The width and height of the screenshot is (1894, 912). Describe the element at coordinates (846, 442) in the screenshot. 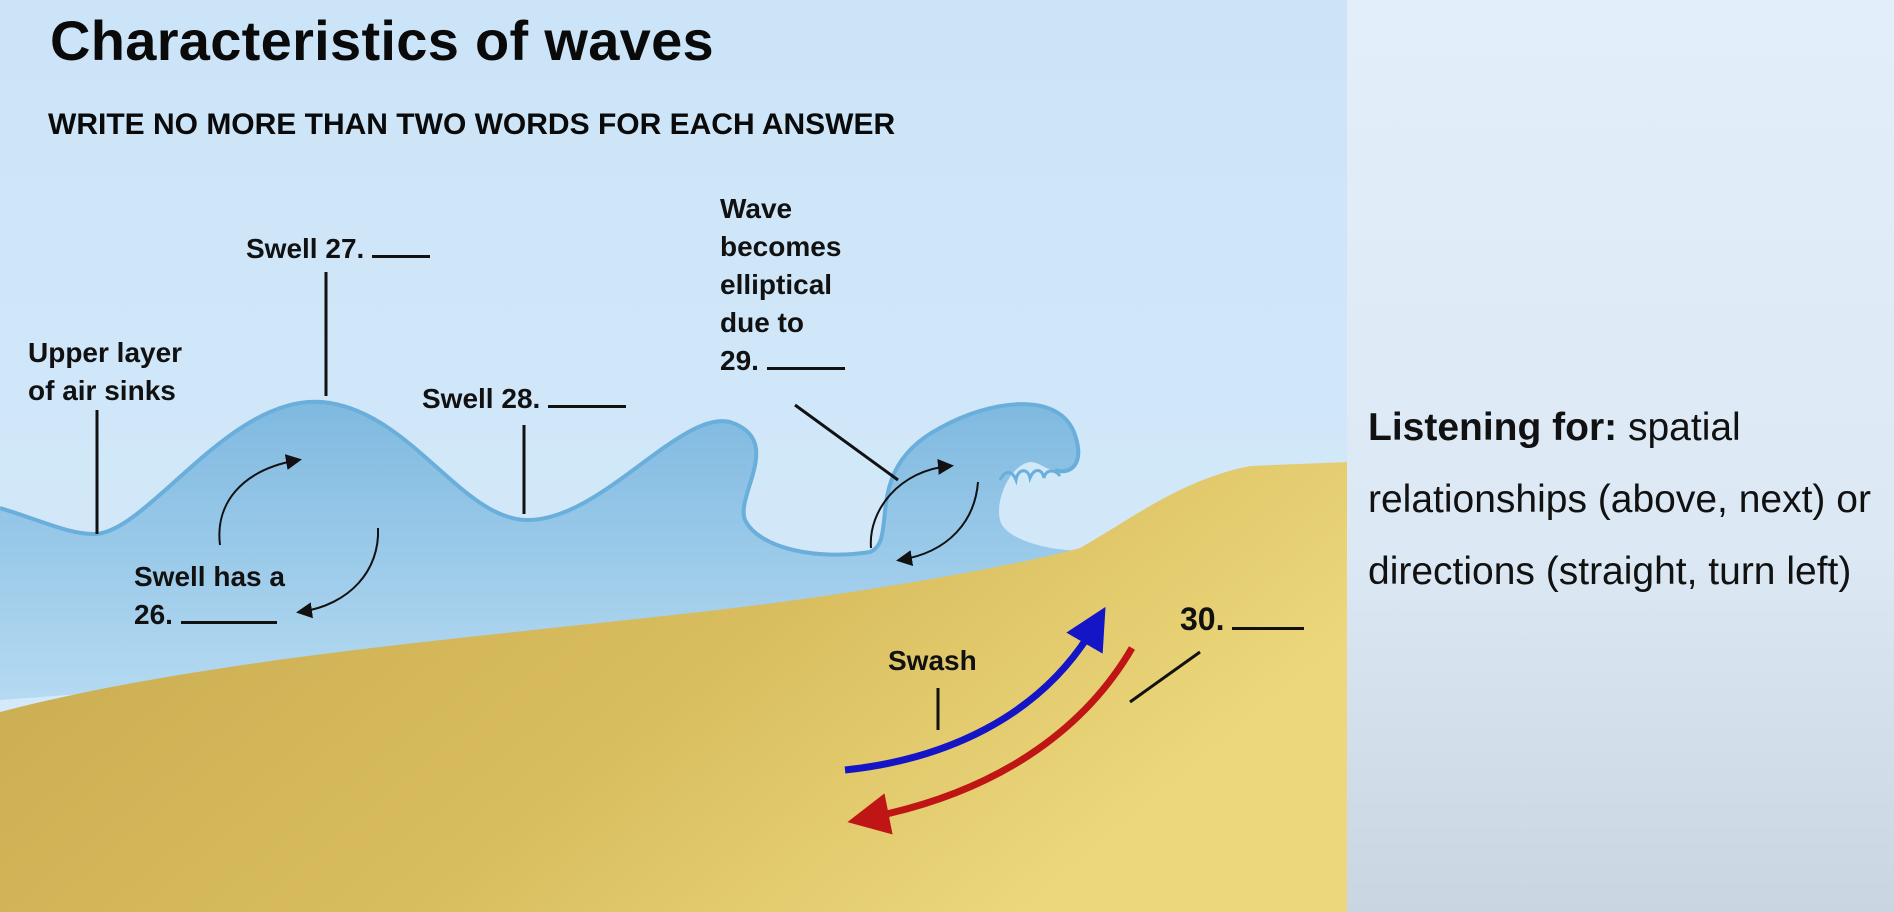

I see `wave-29-leader` at that location.